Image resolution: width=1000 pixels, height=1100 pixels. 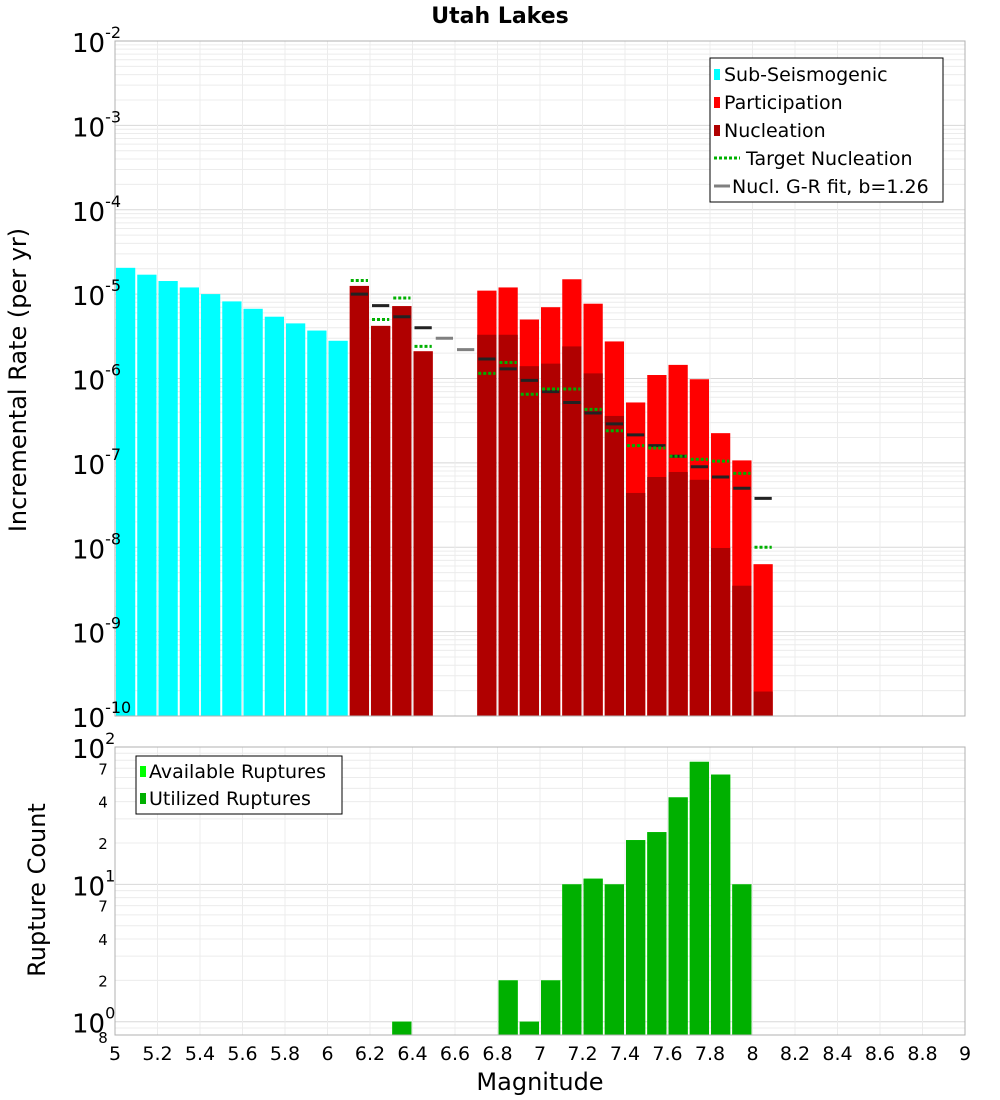 I want to click on y-tick-exponent: -9, so click(x=113, y=623).